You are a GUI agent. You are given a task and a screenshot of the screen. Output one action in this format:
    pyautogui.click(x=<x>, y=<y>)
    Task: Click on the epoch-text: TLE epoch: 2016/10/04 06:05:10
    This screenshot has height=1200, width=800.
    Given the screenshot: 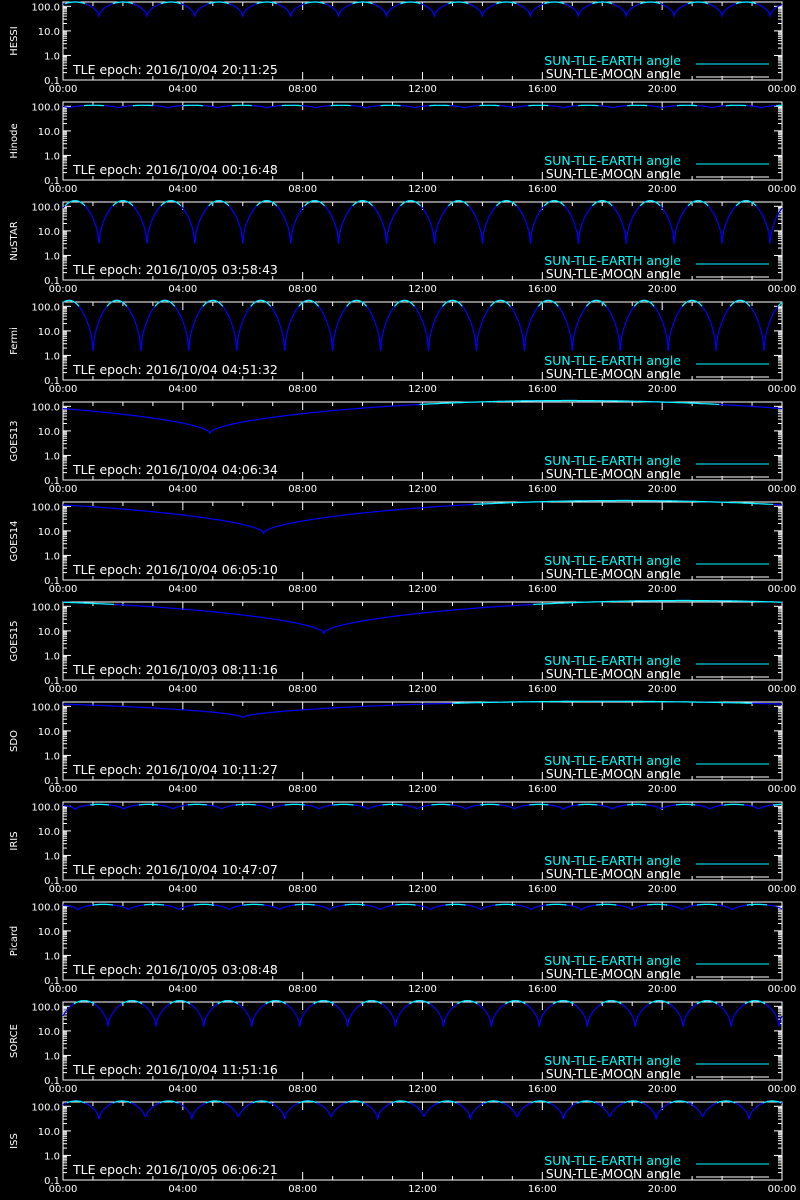 What is the action you would take?
    pyautogui.click(x=175, y=569)
    